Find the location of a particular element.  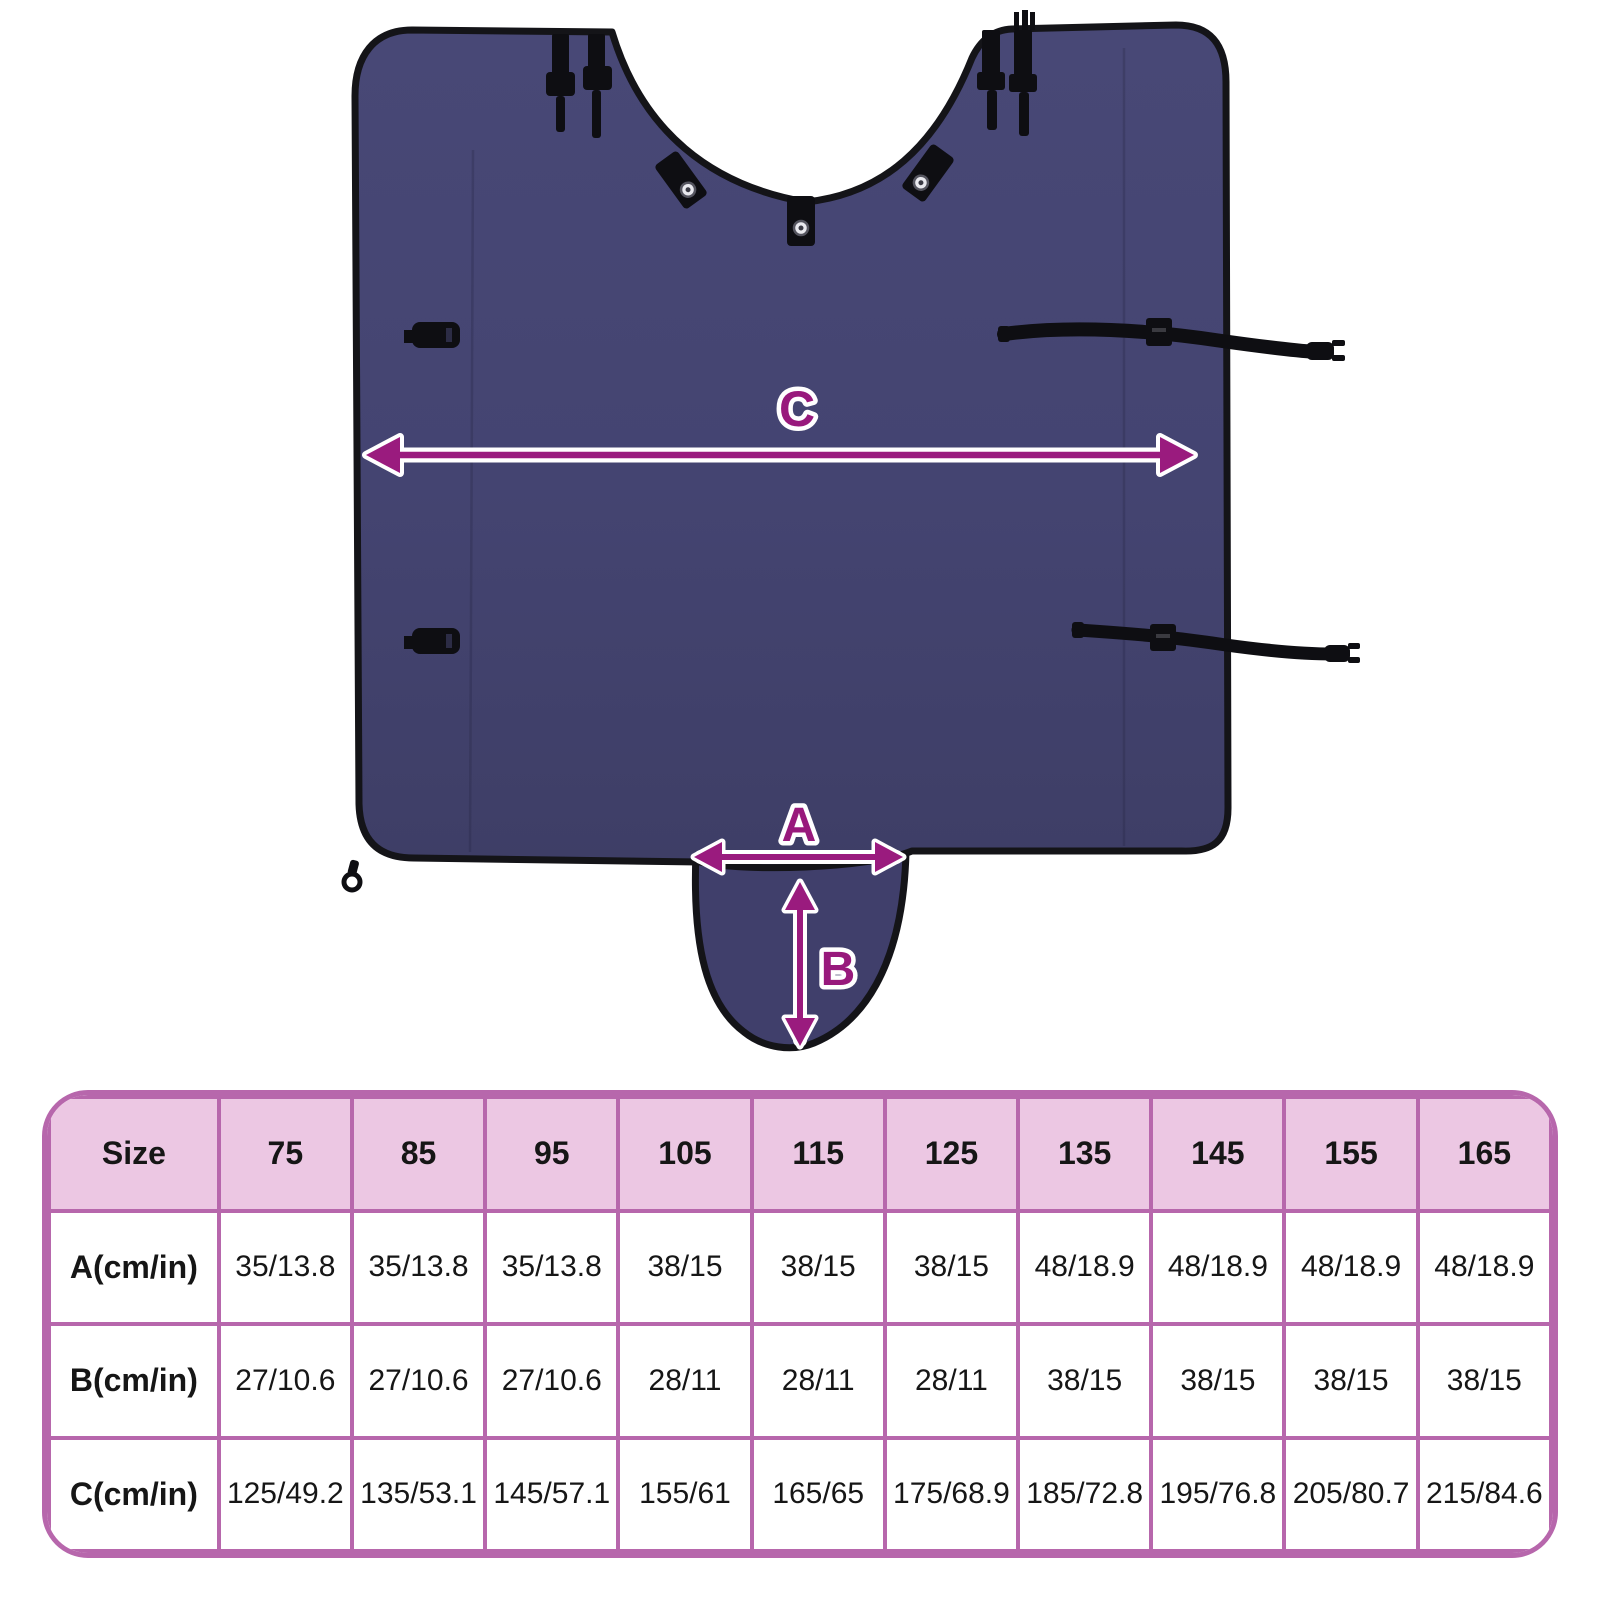

measure-label-a: A is located at coordinates (799, 825).